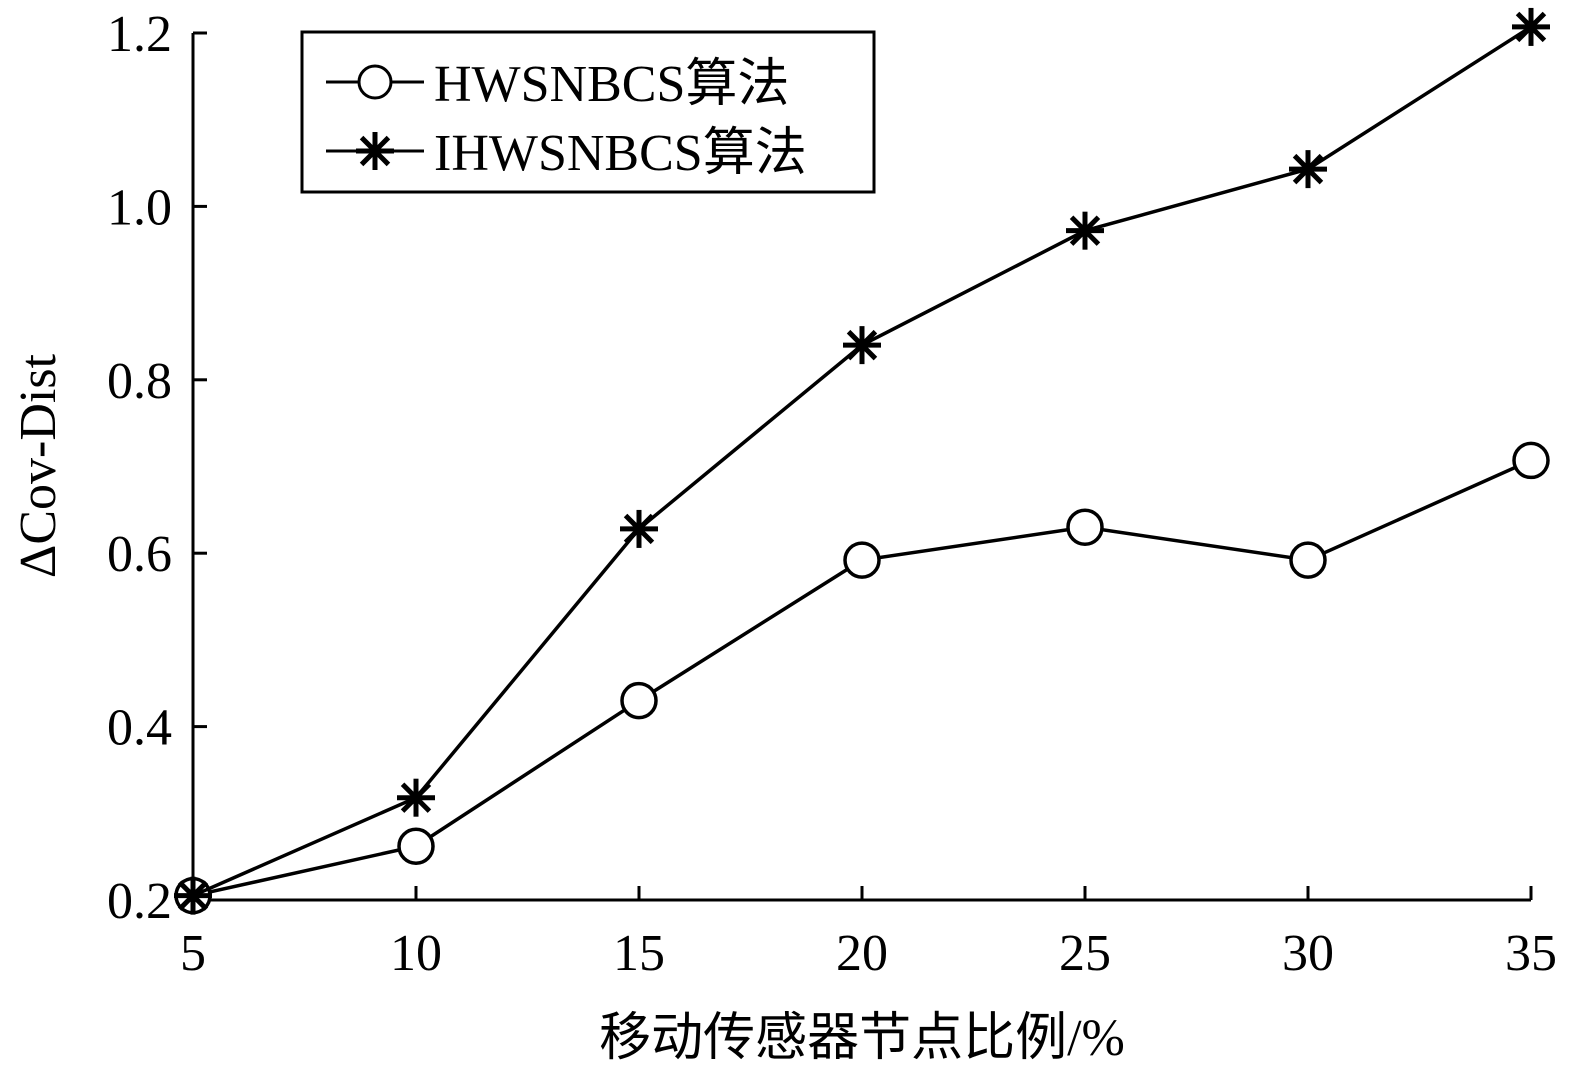 The image size is (1574, 1074). Describe the element at coordinates (1085, 953) in the screenshot. I see `x-tick-label: 25` at that location.